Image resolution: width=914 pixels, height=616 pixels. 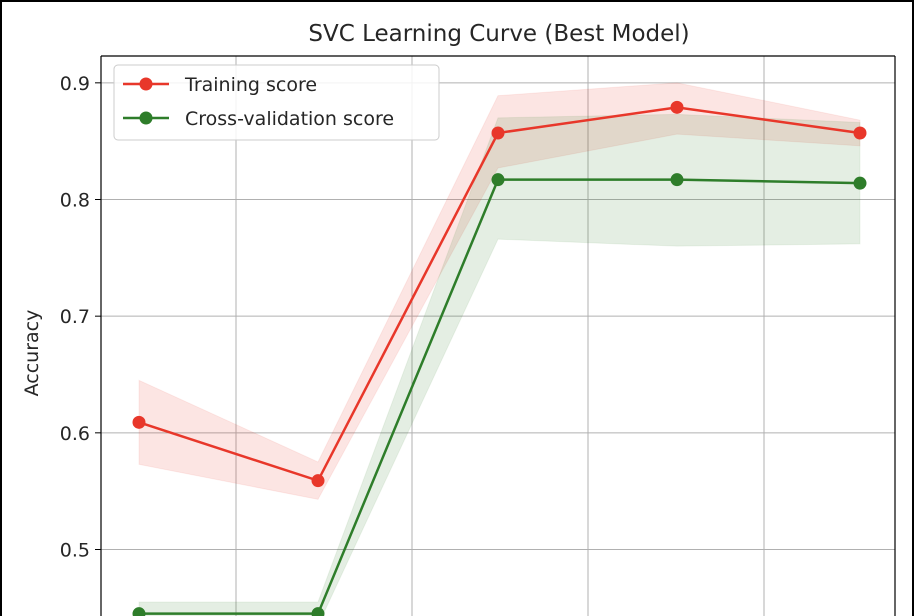 I want to click on legend-item-training: Training score, so click(x=220, y=85).